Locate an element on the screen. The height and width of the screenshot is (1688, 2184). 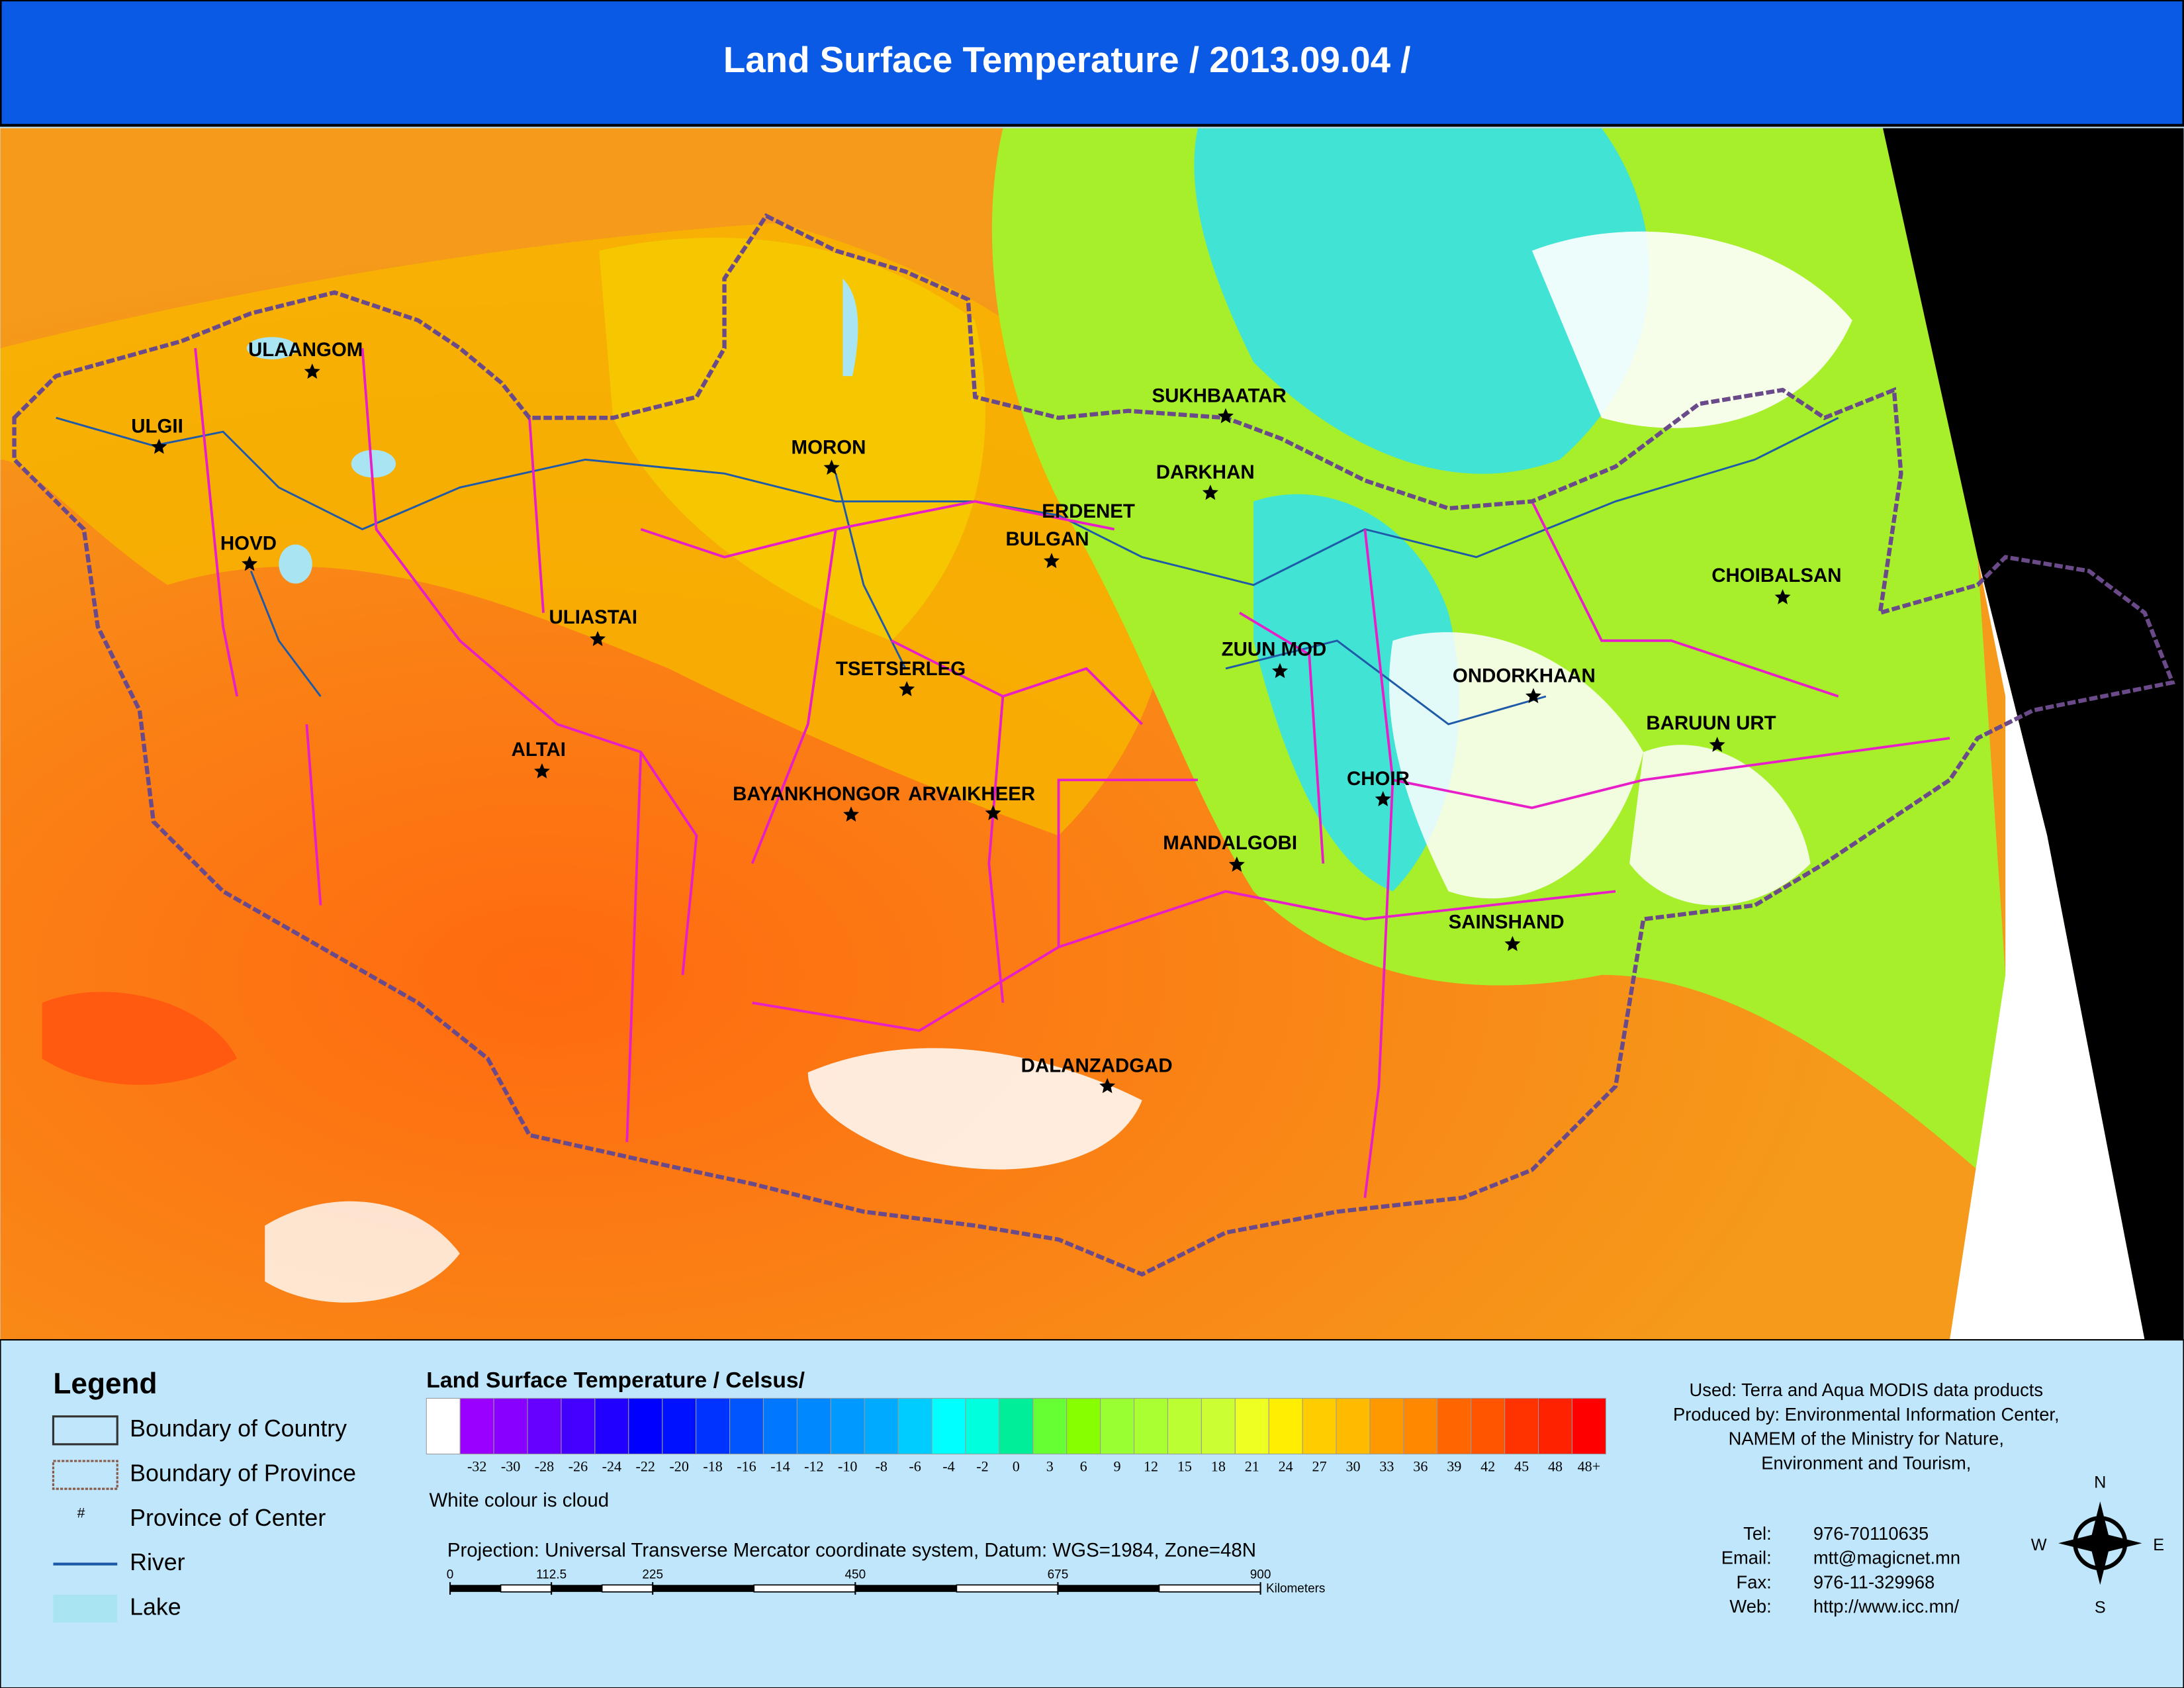
compass-star is located at coordinates (2100, 1543).